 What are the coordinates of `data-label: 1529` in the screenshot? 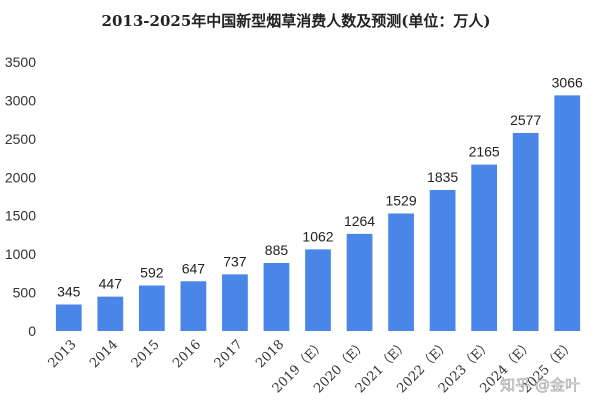 It's located at (400, 200).